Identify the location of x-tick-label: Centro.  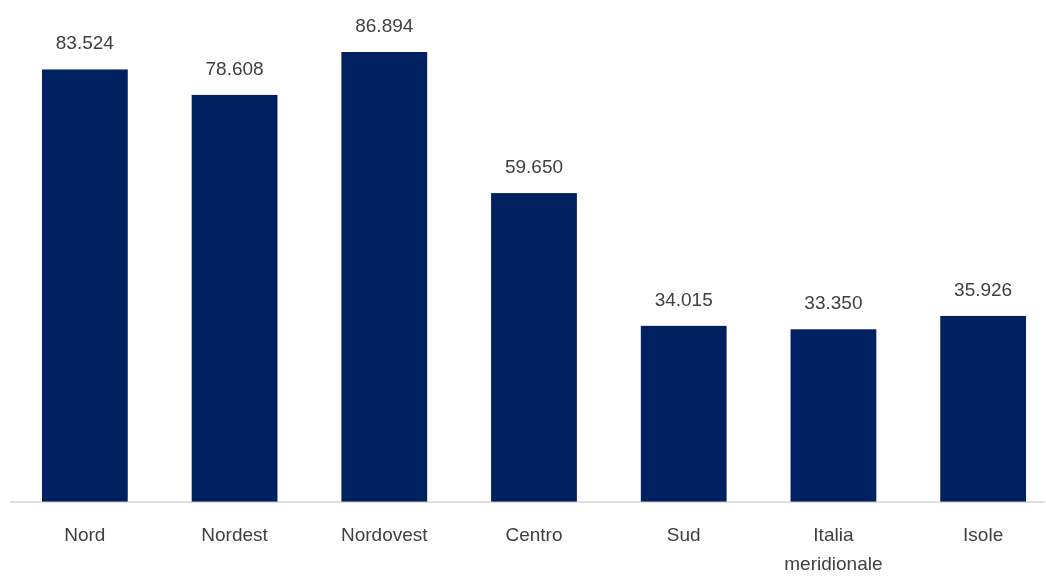
(534, 534).